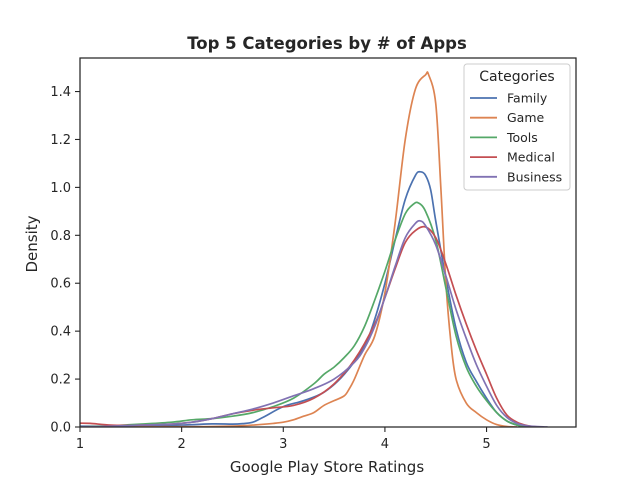 This screenshot has width=640, height=480. What do you see at coordinates (385, 444) in the screenshot?
I see `x-tick-label: 4` at bounding box center [385, 444].